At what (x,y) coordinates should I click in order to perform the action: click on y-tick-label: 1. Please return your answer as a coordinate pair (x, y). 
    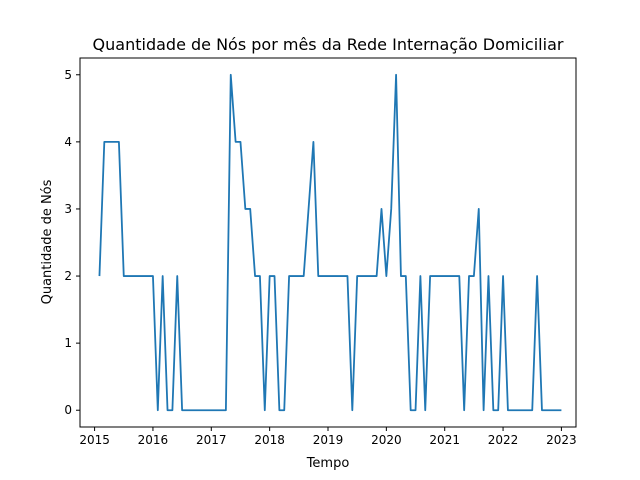
    Looking at the image, I should click on (68, 343).